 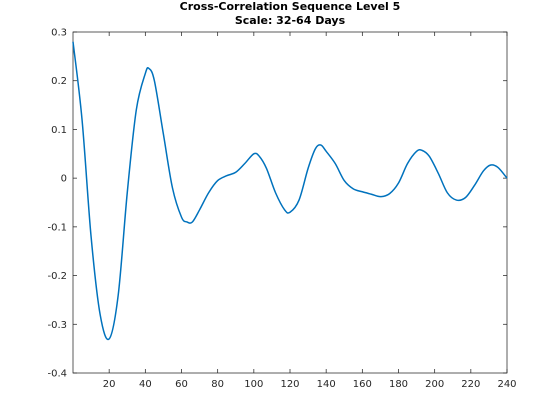 What do you see at coordinates (506, 384) in the screenshot?
I see `x-tick-label: 240` at bounding box center [506, 384].